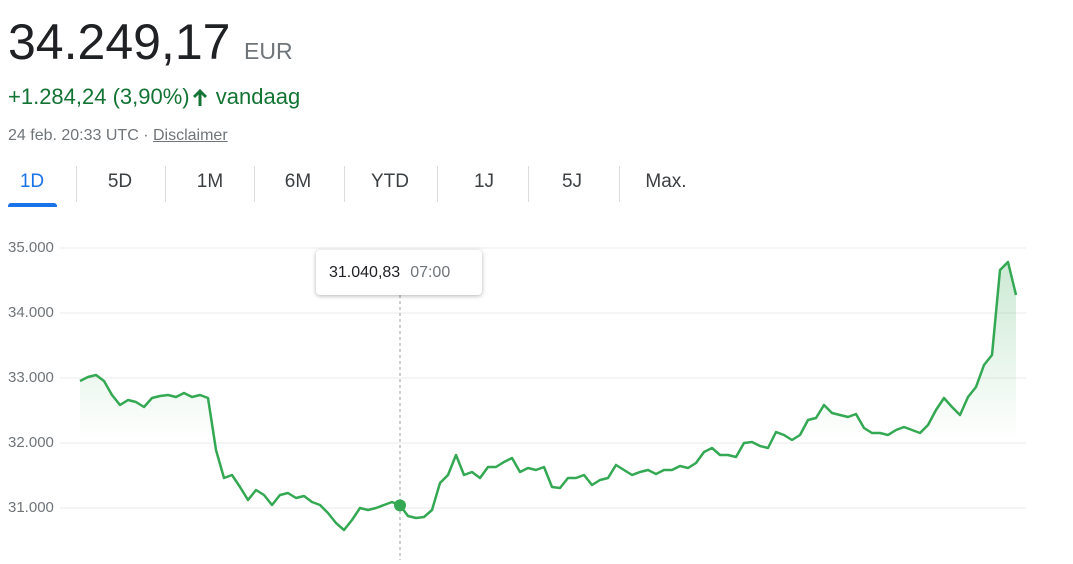 This screenshot has height=564, width=1073. What do you see at coordinates (365, 272) in the screenshot?
I see `tooltip-value: 31.040,83` at bounding box center [365, 272].